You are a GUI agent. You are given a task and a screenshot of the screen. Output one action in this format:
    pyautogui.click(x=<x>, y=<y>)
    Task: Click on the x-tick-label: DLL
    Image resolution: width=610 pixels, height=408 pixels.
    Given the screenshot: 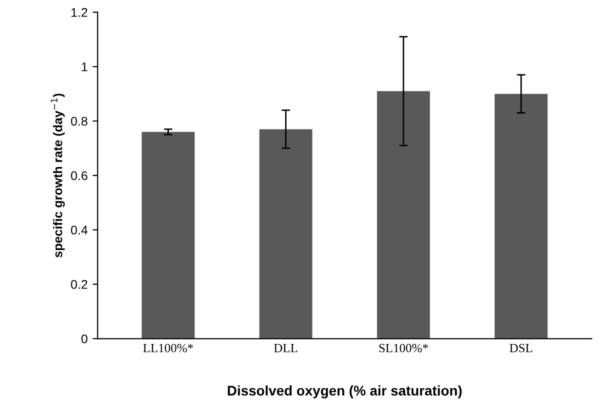 What is the action you would take?
    pyautogui.click(x=286, y=348)
    